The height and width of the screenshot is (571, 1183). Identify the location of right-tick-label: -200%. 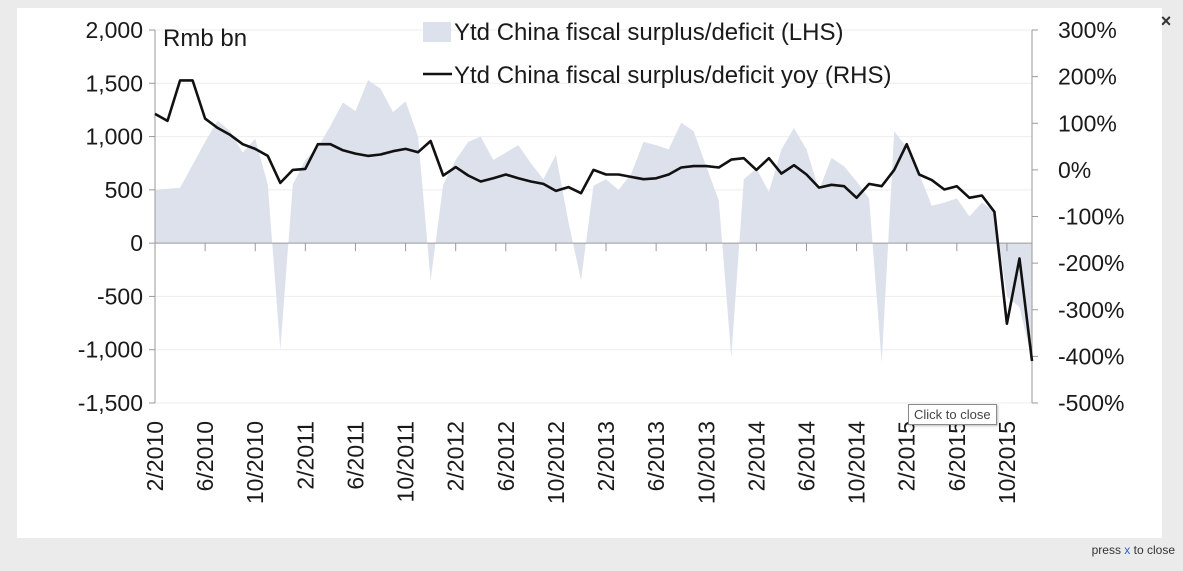
(1091, 263).